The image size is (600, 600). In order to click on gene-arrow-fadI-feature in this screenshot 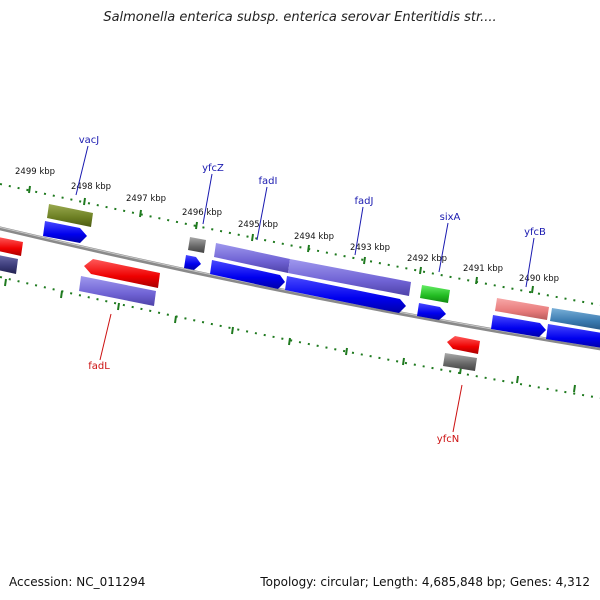, I will do `click(252, 258)`.